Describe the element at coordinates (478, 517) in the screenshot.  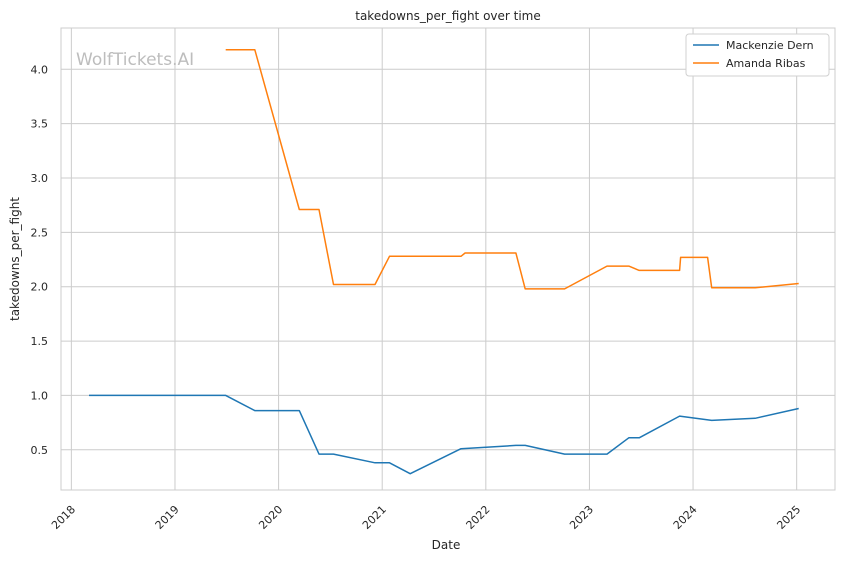
I see `x-tick-label: 2022` at that location.